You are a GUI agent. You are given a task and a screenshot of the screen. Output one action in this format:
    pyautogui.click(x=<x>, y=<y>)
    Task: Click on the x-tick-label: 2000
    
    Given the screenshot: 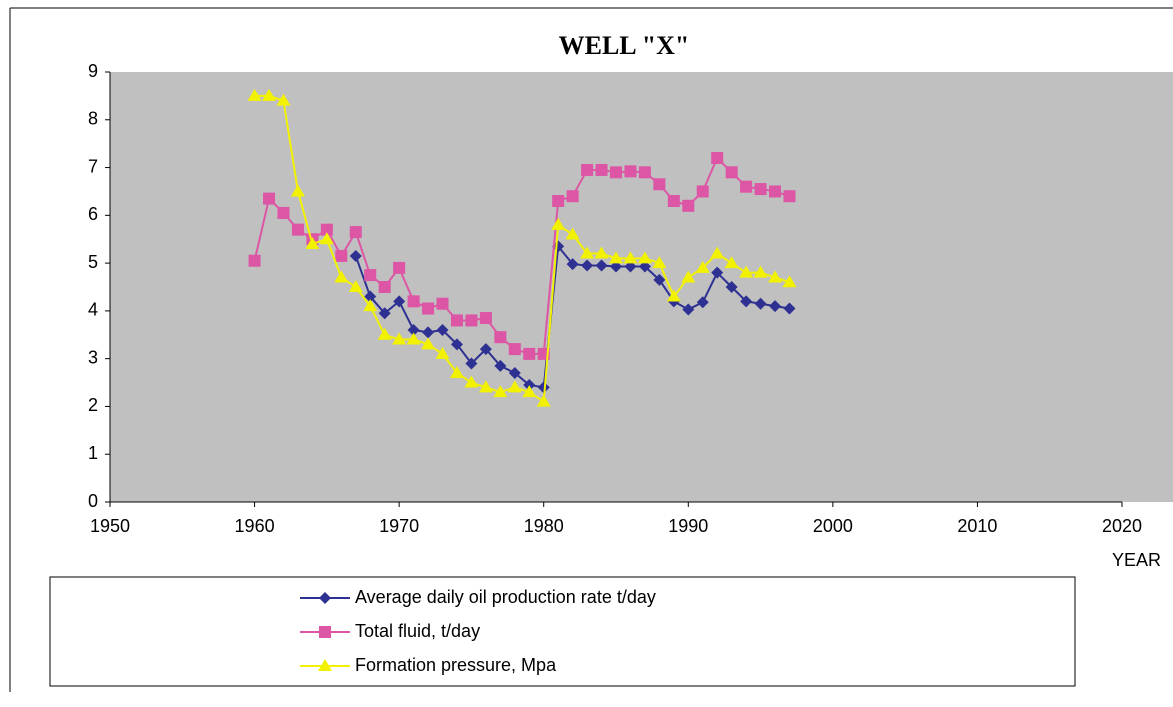 What is the action you would take?
    pyautogui.click(x=833, y=526)
    